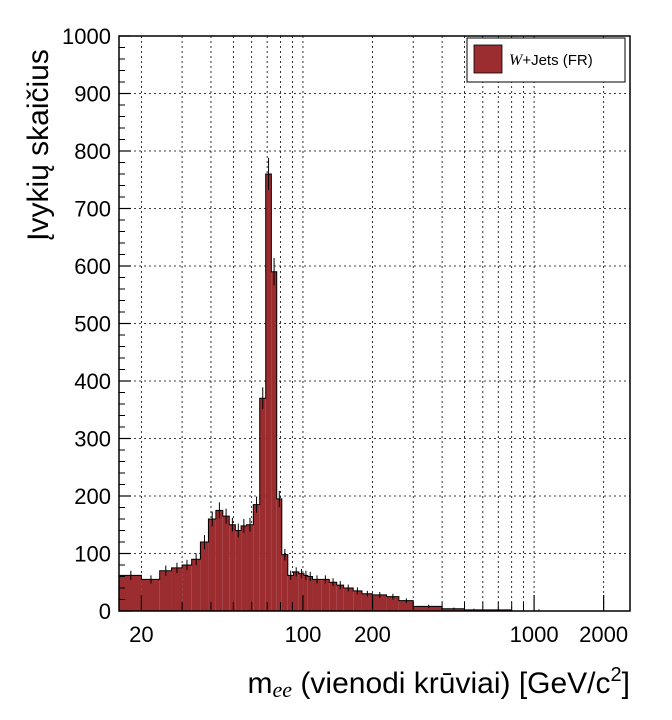 This screenshot has width=672, height=720. What do you see at coordinates (92, 94) in the screenshot?
I see `y-tick-label: 900` at bounding box center [92, 94].